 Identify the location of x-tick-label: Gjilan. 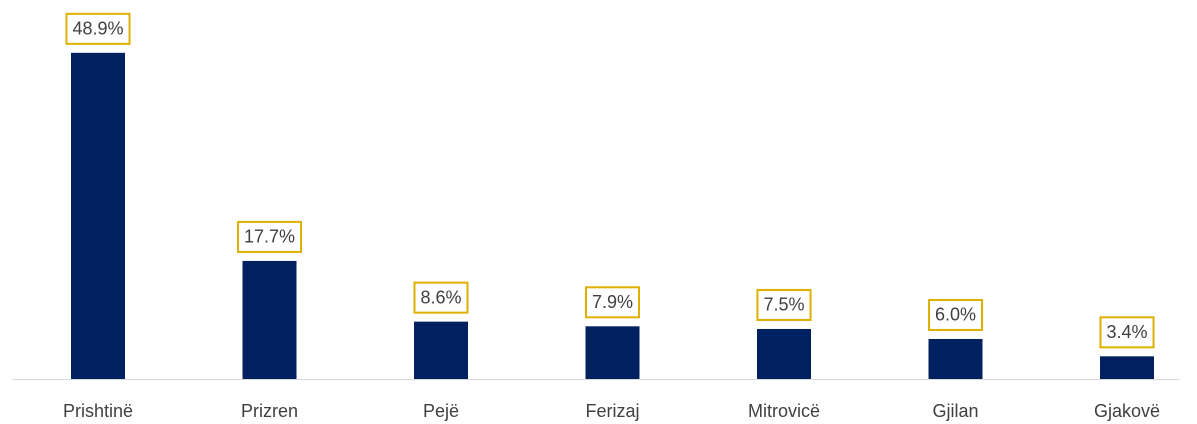
(955, 411).